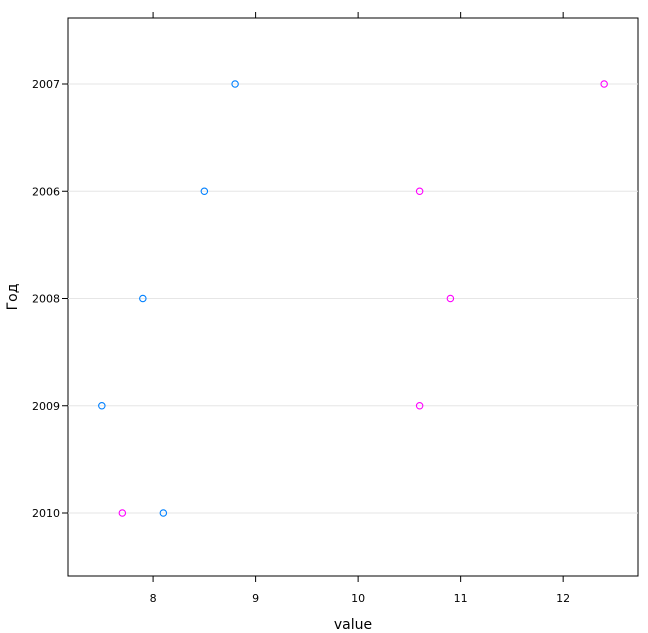 This screenshot has width=648, height=633. Describe the element at coordinates (153, 598) in the screenshot. I see `x-tick-label: 8` at that location.